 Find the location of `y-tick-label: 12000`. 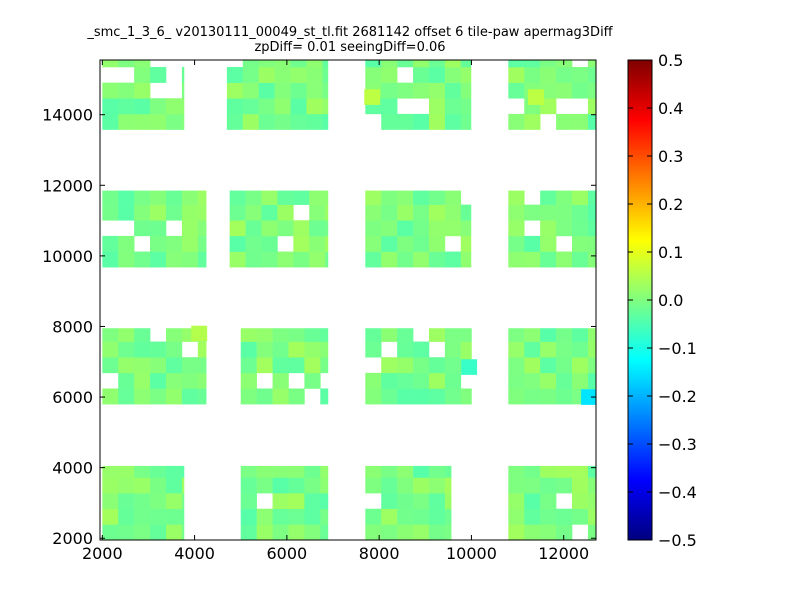

y-tick-label: 12000 is located at coordinates (67, 185).